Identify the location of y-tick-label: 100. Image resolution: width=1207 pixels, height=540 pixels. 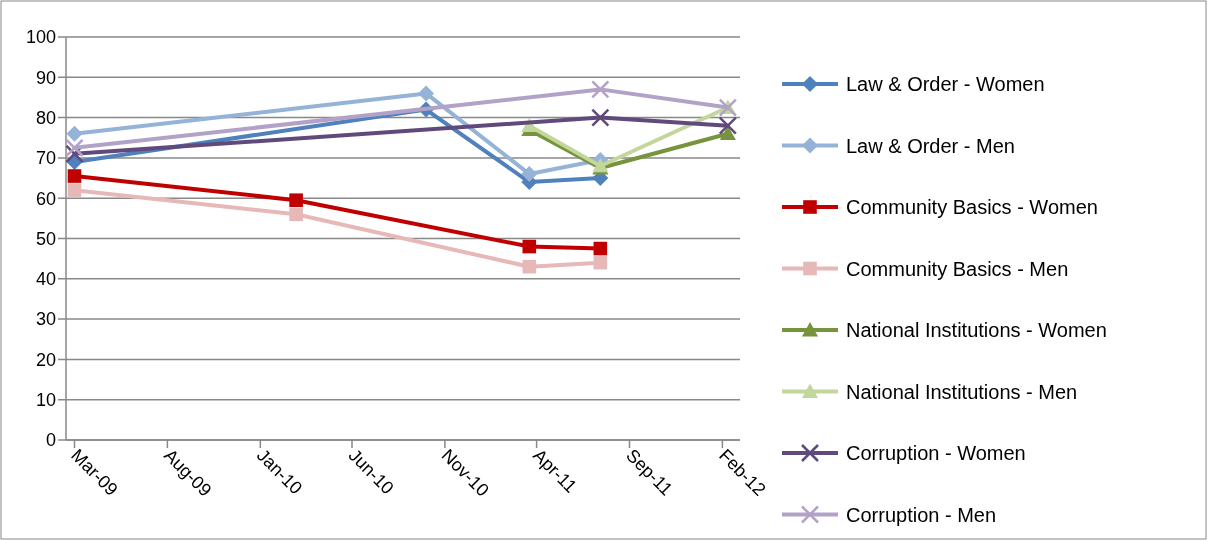
(40, 37).